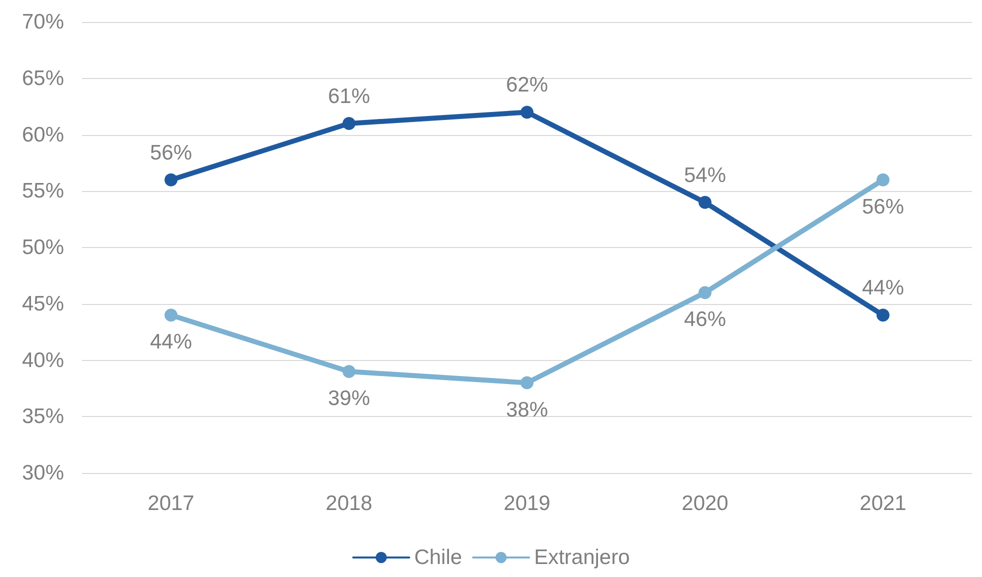 The image size is (982, 577). Describe the element at coordinates (43, 134) in the screenshot. I see `y-tick-label: 60%` at that location.